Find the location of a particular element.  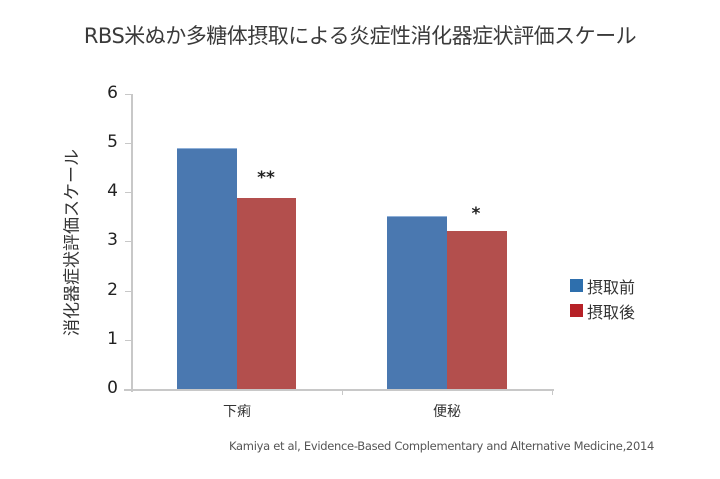

y-tick-label: 5 is located at coordinates (112, 142).